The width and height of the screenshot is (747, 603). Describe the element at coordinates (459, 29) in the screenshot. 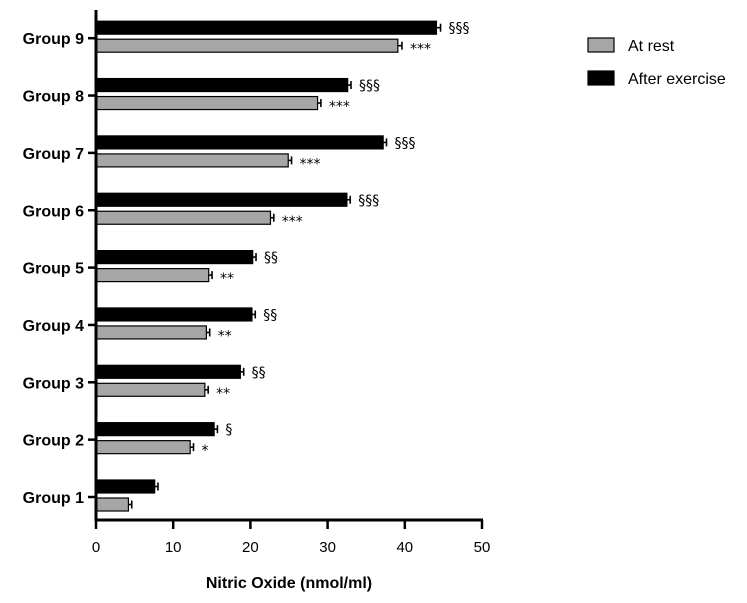

I see `annotation-after-exercise-group-9: §§§` at that location.